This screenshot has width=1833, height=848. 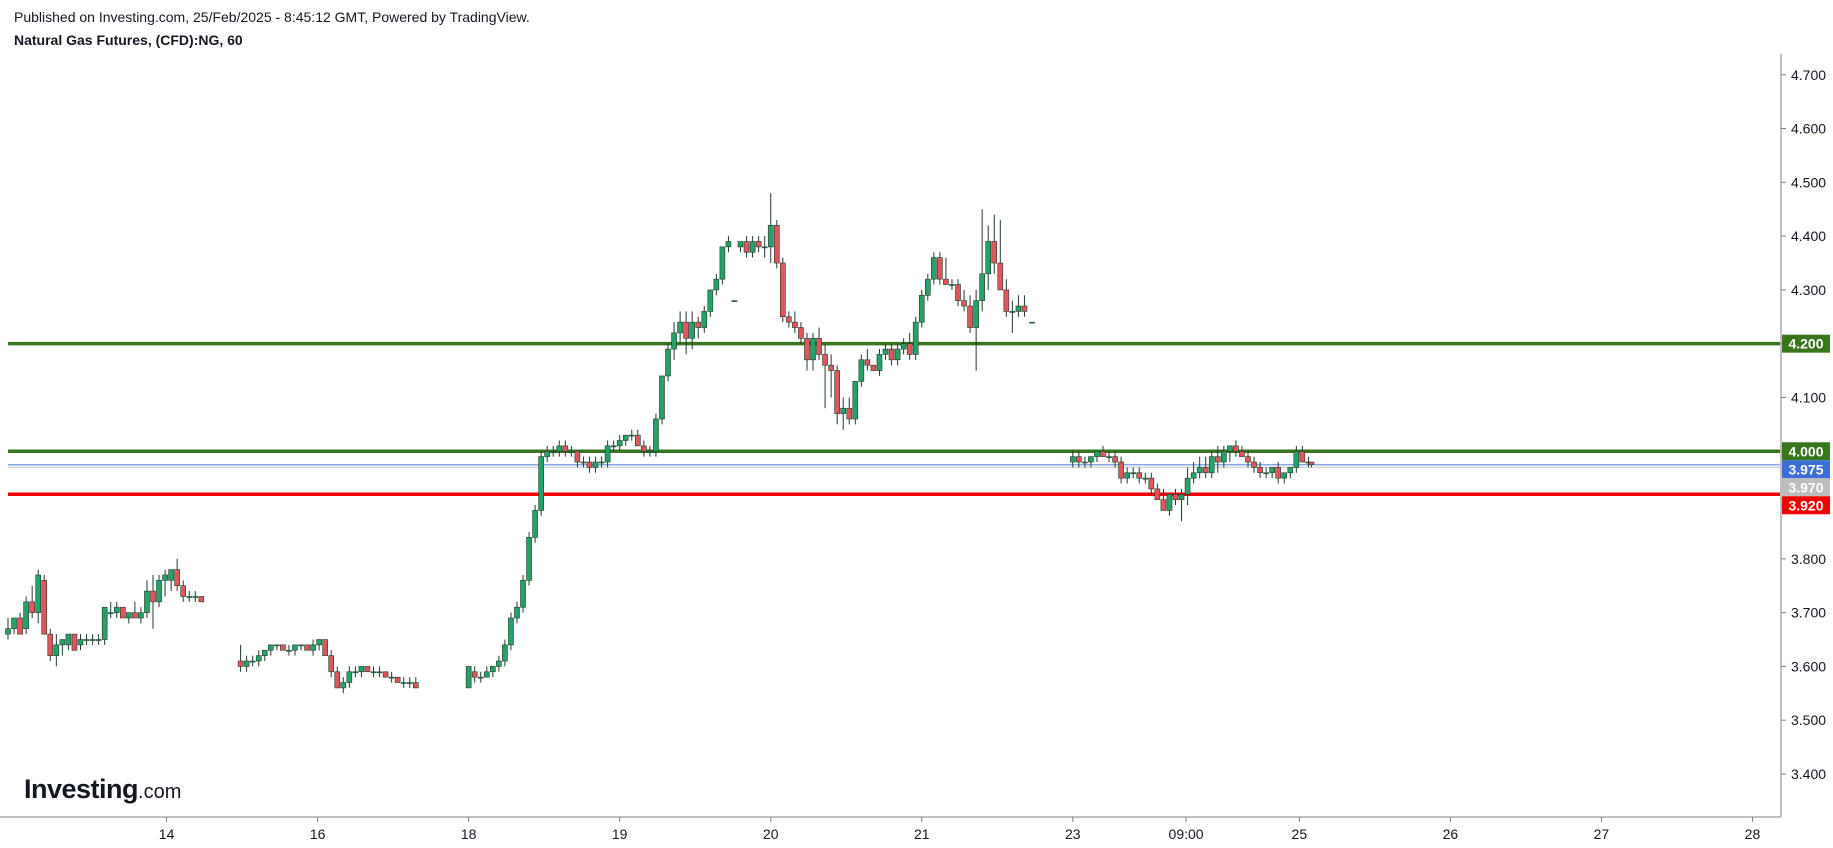 What do you see at coordinates (1073, 834) in the screenshot?
I see `x-tick-label: 23` at bounding box center [1073, 834].